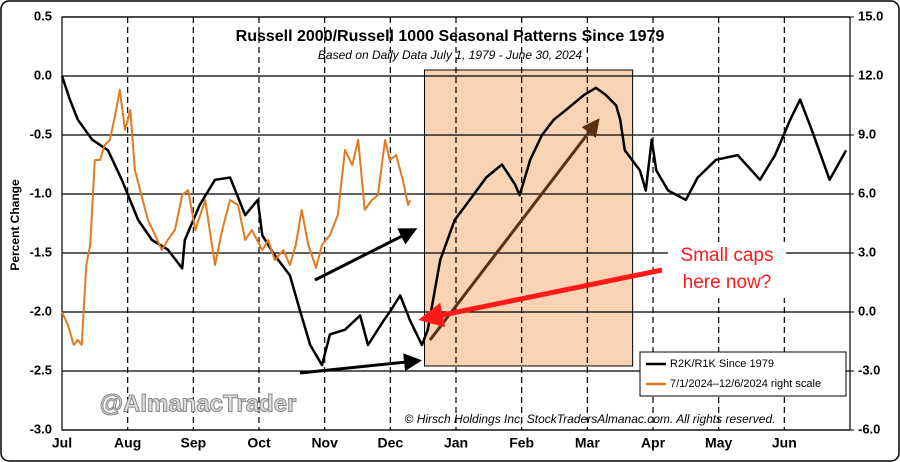 The width and height of the screenshot is (900, 462). Describe the element at coordinates (41, 192) in the screenshot. I see `y-tick-label: -1.0` at that location.